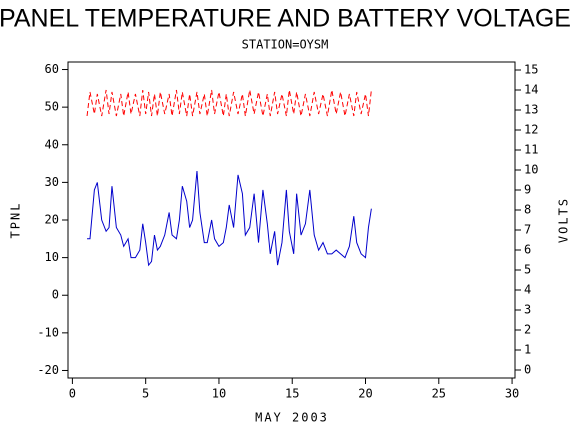 The width and height of the screenshot is (570, 430). I want to click on x-tick-label: 0, so click(72, 394).